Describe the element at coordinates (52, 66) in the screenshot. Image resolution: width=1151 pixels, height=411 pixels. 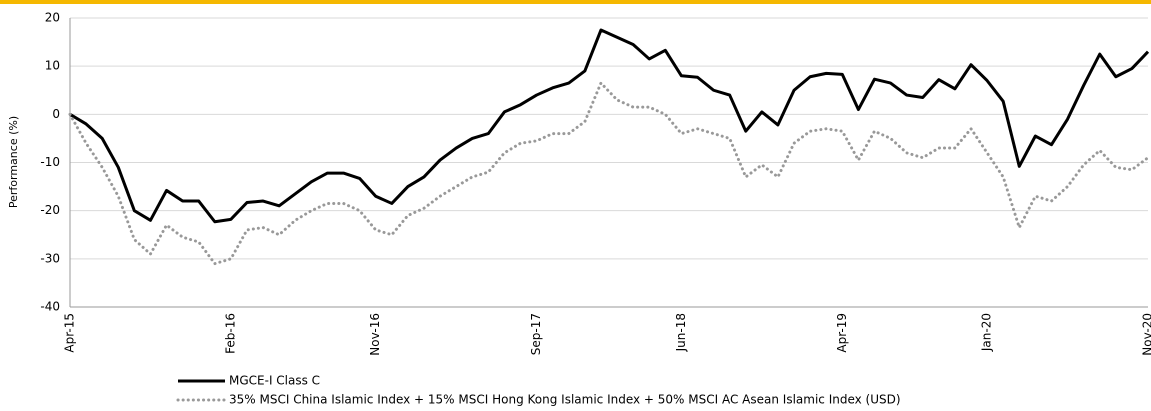
I see `y-tick-label: 10` at that location.